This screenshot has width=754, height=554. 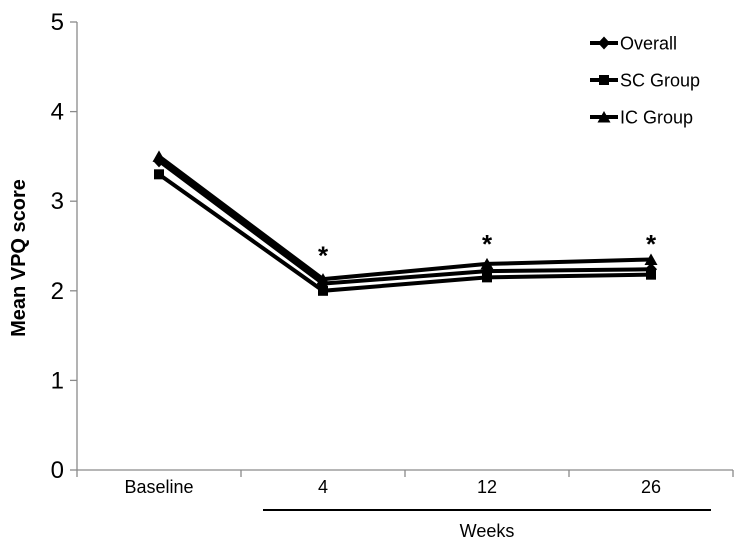 I want to click on legend-diamond-icon, so click(x=604, y=43).